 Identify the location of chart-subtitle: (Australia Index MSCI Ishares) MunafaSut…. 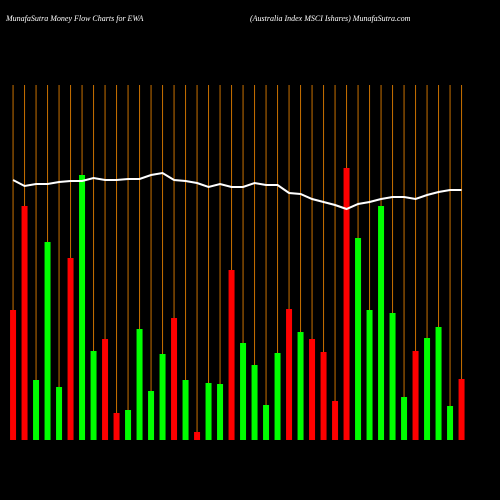
(330, 18).